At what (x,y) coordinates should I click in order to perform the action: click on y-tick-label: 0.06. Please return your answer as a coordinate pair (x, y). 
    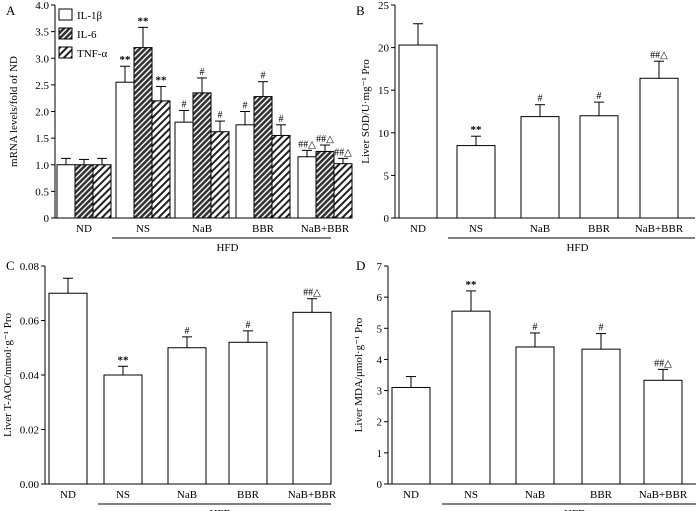
    Looking at the image, I should click on (30, 322).